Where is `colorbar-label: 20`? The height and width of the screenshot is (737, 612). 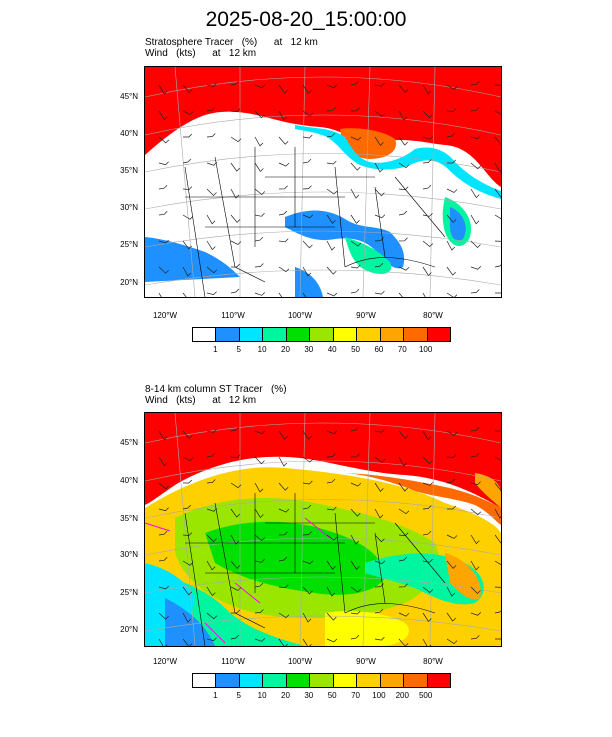
colorbar-label: 20 is located at coordinates (285, 349).